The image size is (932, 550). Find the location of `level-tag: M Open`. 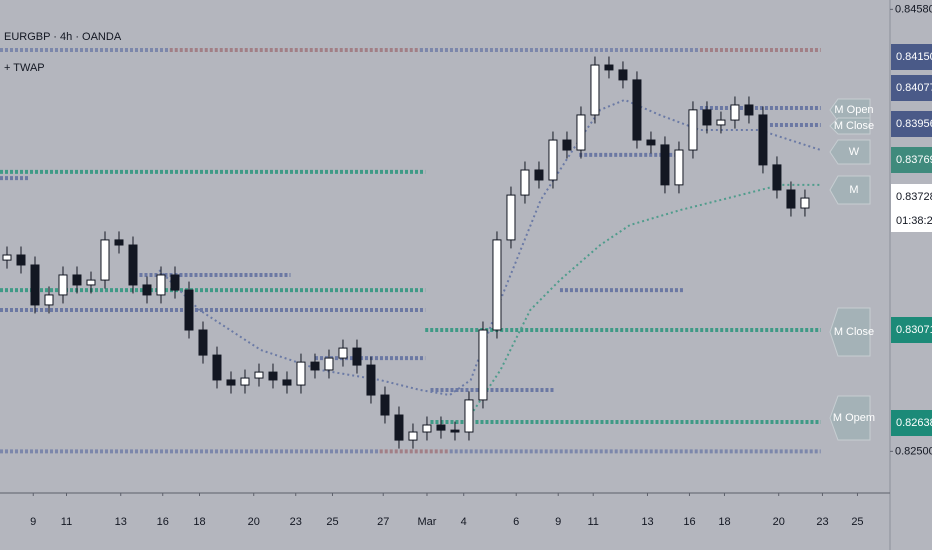

level-tag: M Open is located at coordinates (853, 110).